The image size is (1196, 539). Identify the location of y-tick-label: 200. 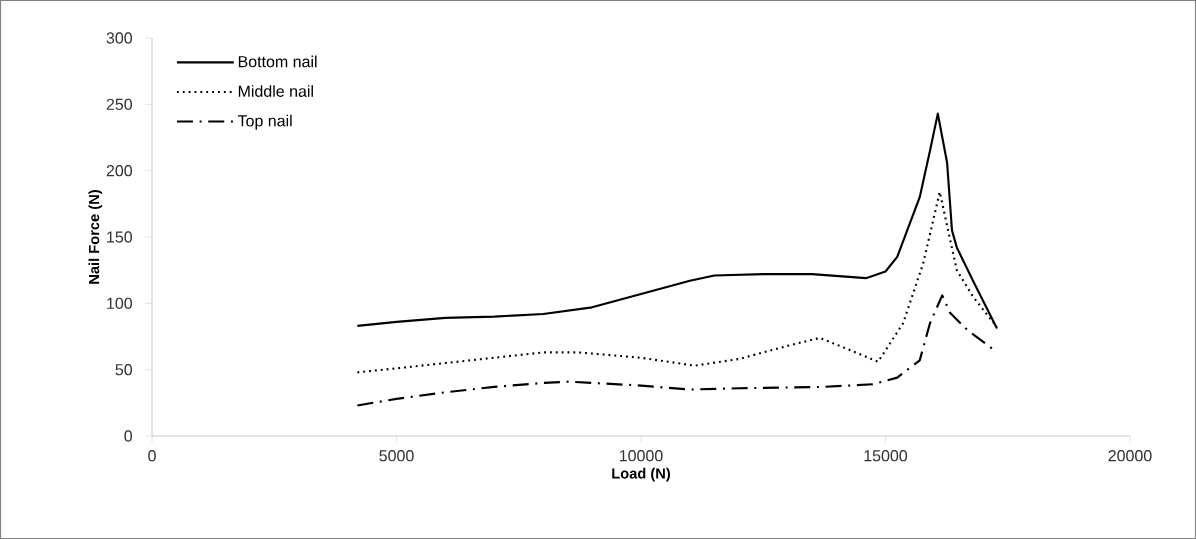
(119, 171).